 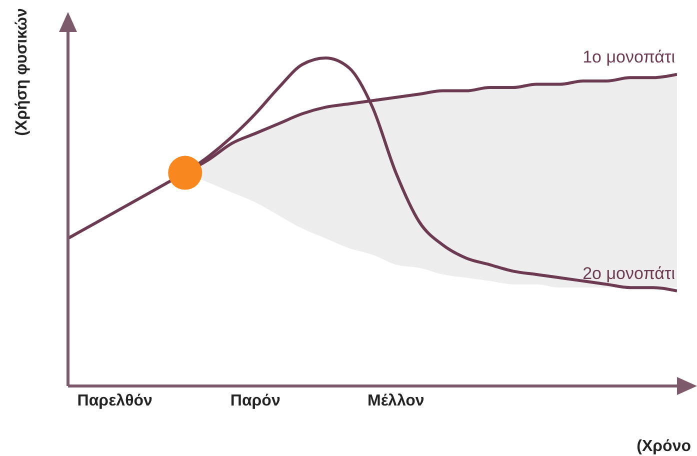 What do you see at coordinates (629, 273) in the screenshot?
I see `series-label: 2ο μονοπάτι` at bounding box center [629, 273].